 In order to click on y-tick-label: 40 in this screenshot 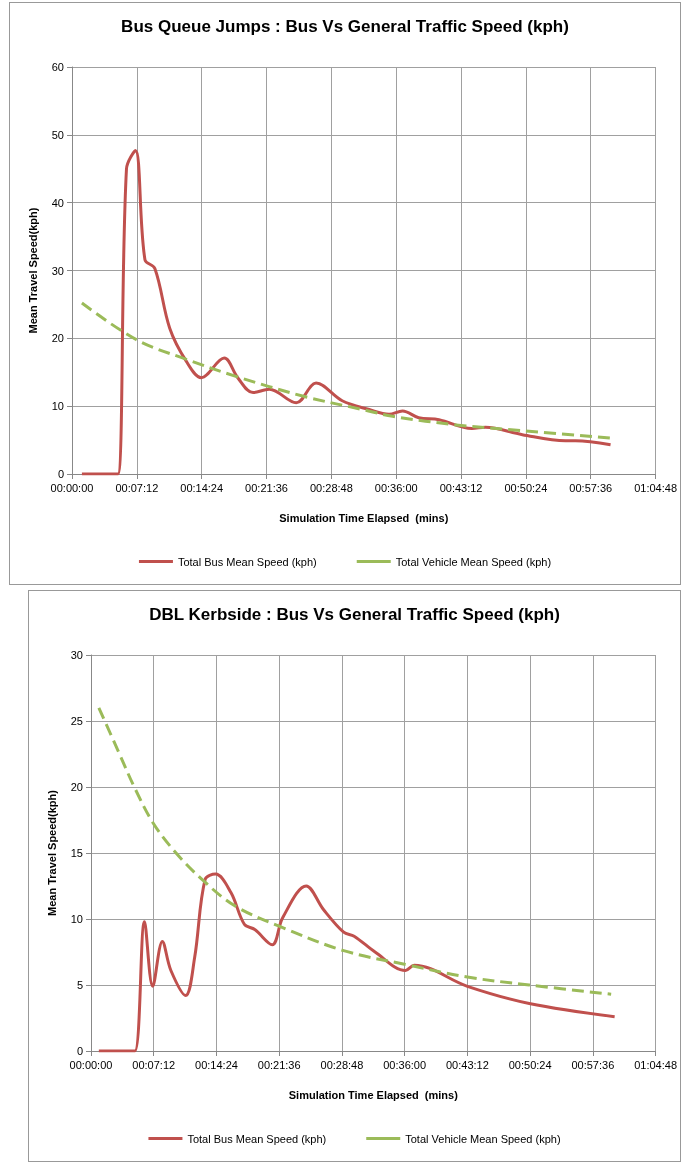, I will do `click(57, 202)`.